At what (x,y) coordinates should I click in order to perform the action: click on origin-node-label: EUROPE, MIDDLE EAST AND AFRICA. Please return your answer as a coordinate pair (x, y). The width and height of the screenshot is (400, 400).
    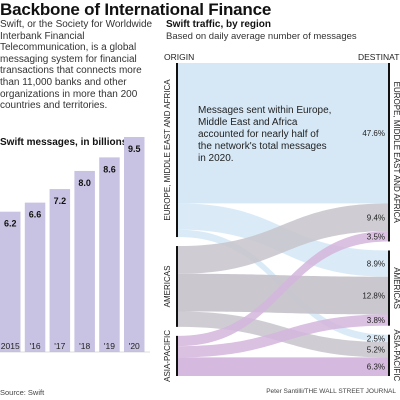
    Looking at the image, I should click on (167, 150).